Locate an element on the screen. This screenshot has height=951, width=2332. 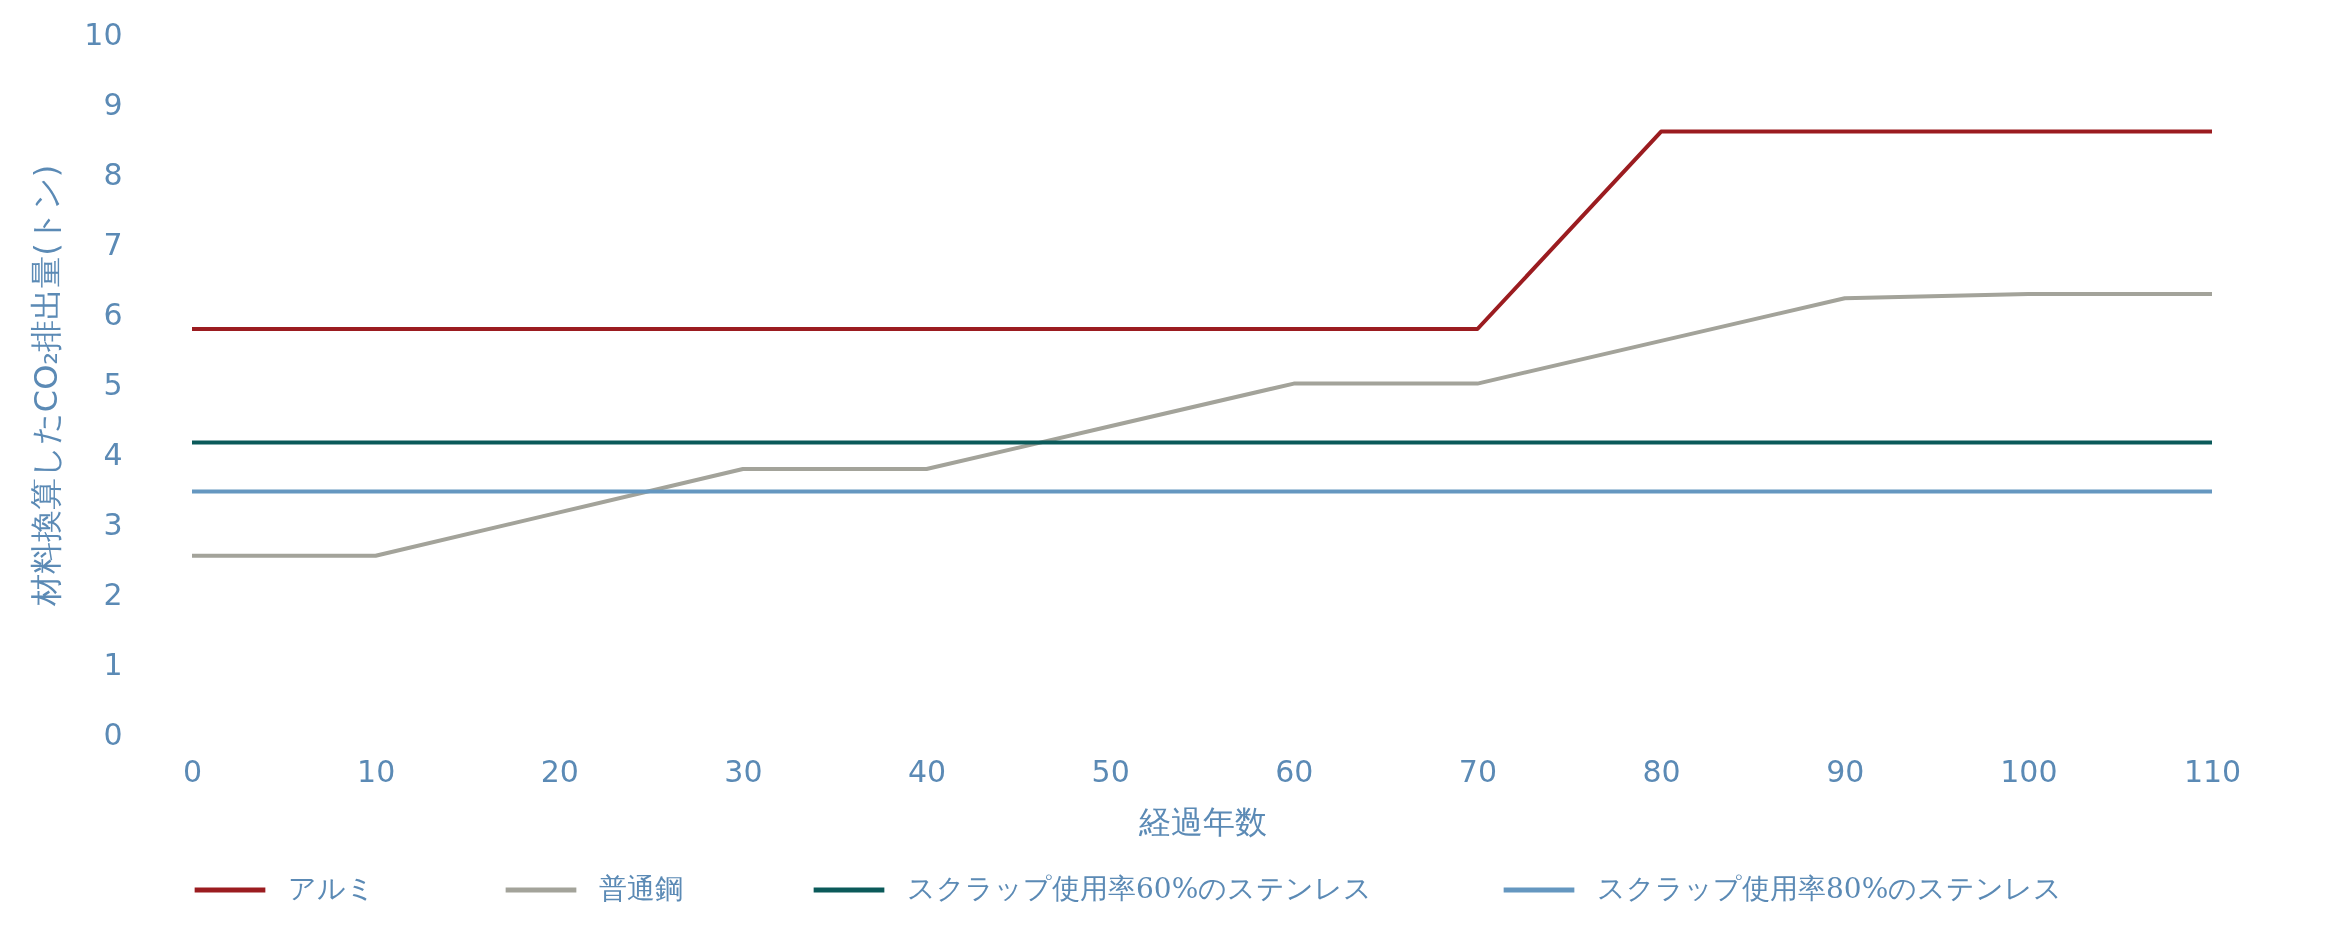
legend-label: アルミ is located at coordinates (331, 888).